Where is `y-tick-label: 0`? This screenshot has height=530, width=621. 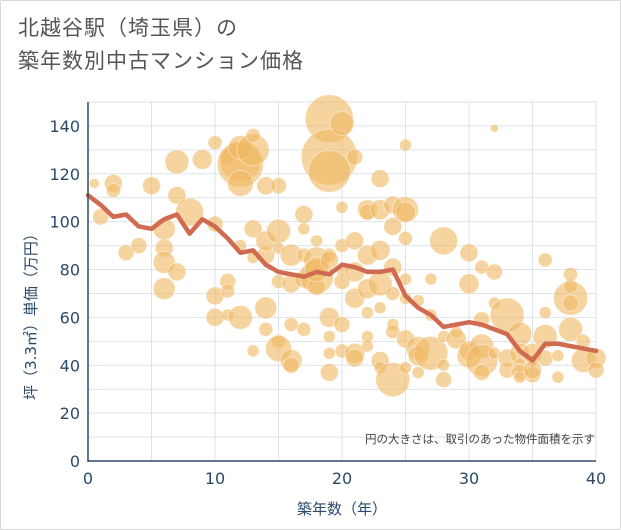
y-tick-label: 0 is located at coordinates (75, 461).